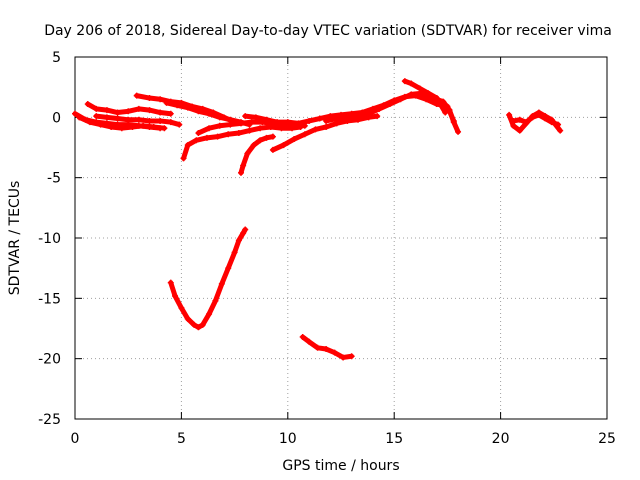 Image resolution: width=640 pixels, height=480 pixels. Describe the element at coordinates (340, 466) in the screenshot. I see `x-axis-label: GPS time / hours` at that location.